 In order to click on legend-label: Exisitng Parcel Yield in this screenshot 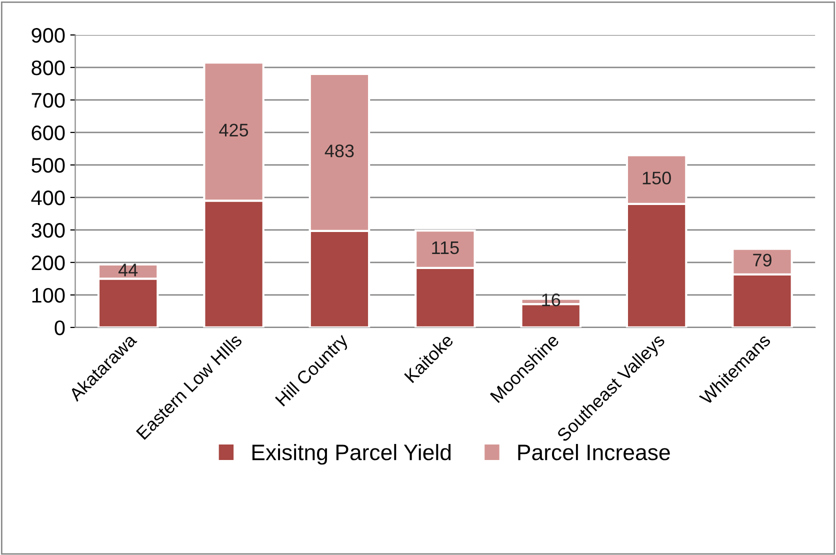, I will do `click(351, 454)`.